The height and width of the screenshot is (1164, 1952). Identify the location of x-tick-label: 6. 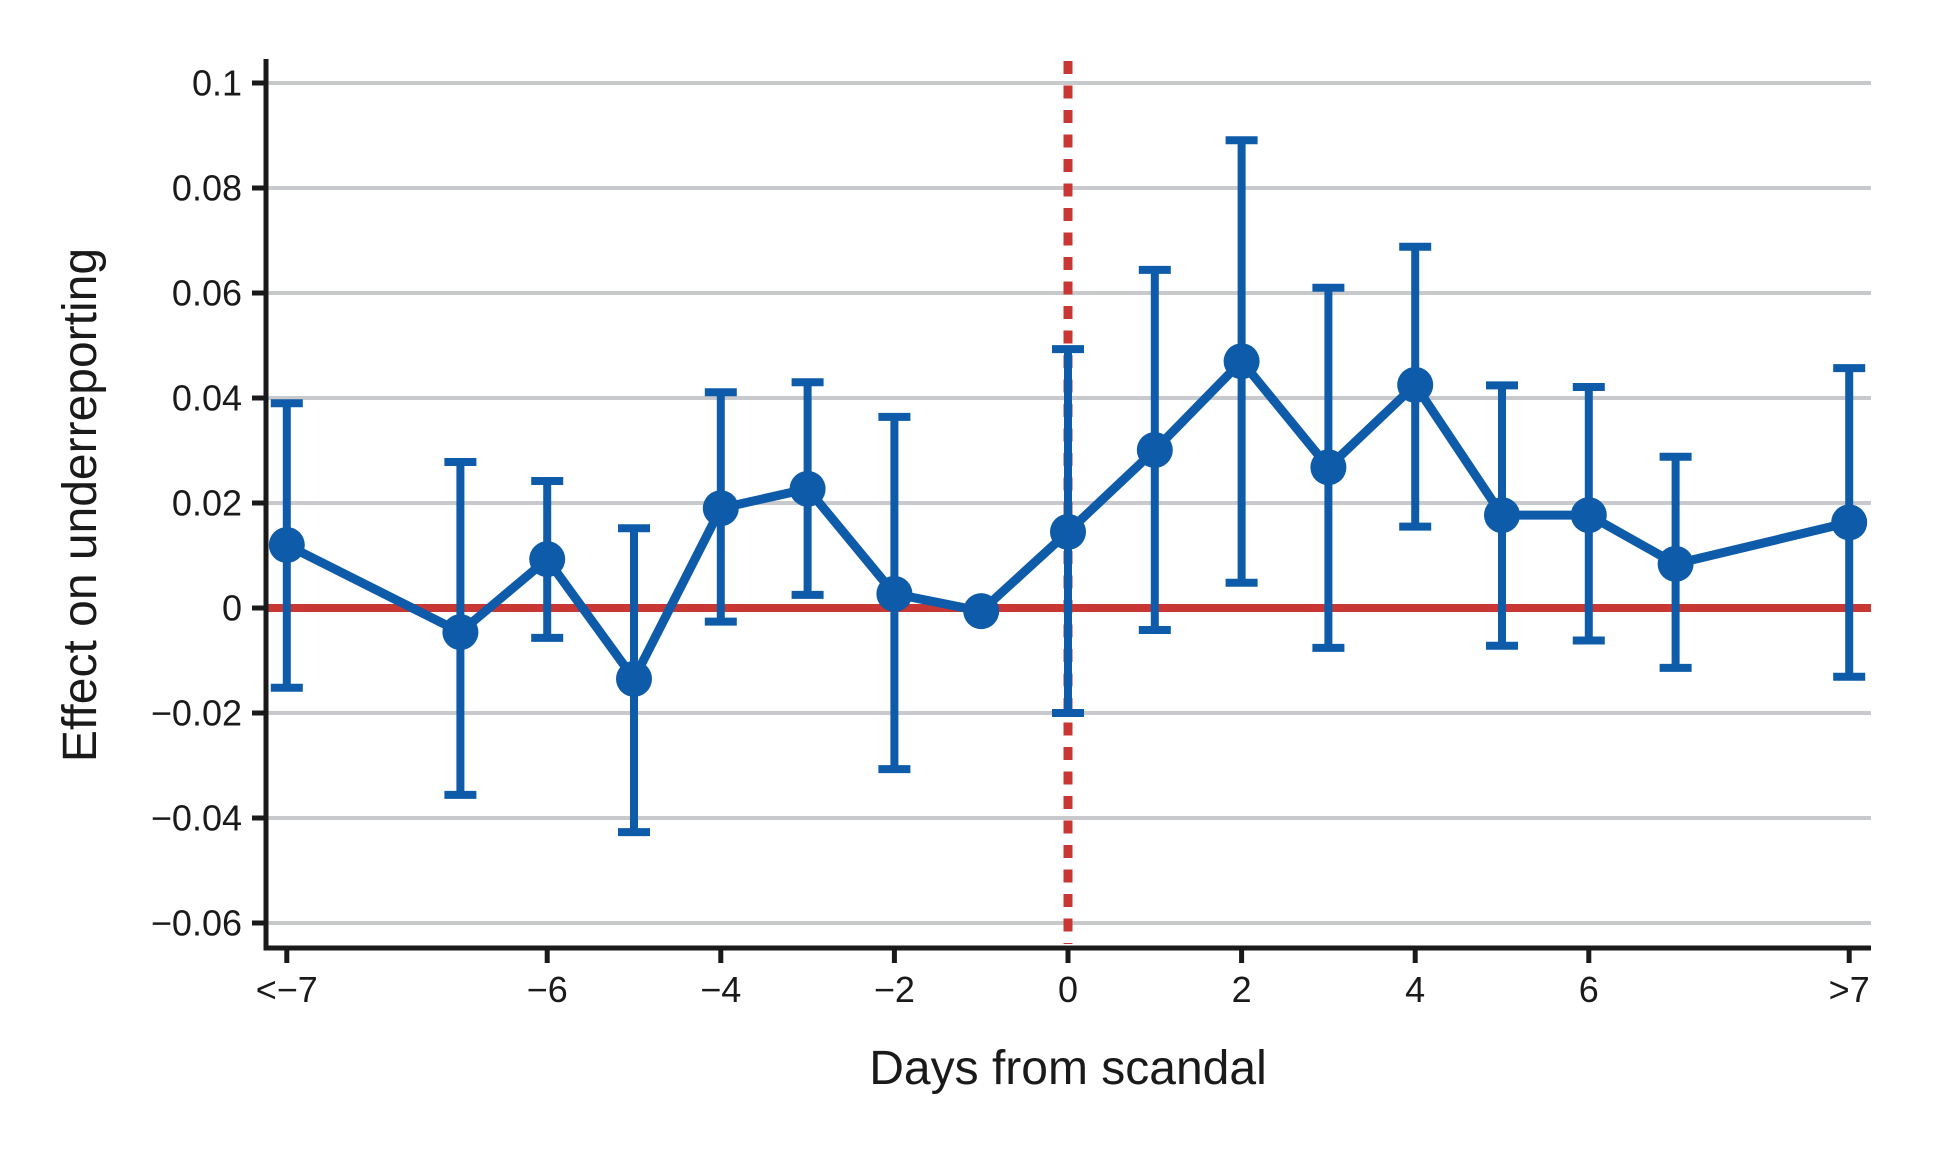
(1589, 989).